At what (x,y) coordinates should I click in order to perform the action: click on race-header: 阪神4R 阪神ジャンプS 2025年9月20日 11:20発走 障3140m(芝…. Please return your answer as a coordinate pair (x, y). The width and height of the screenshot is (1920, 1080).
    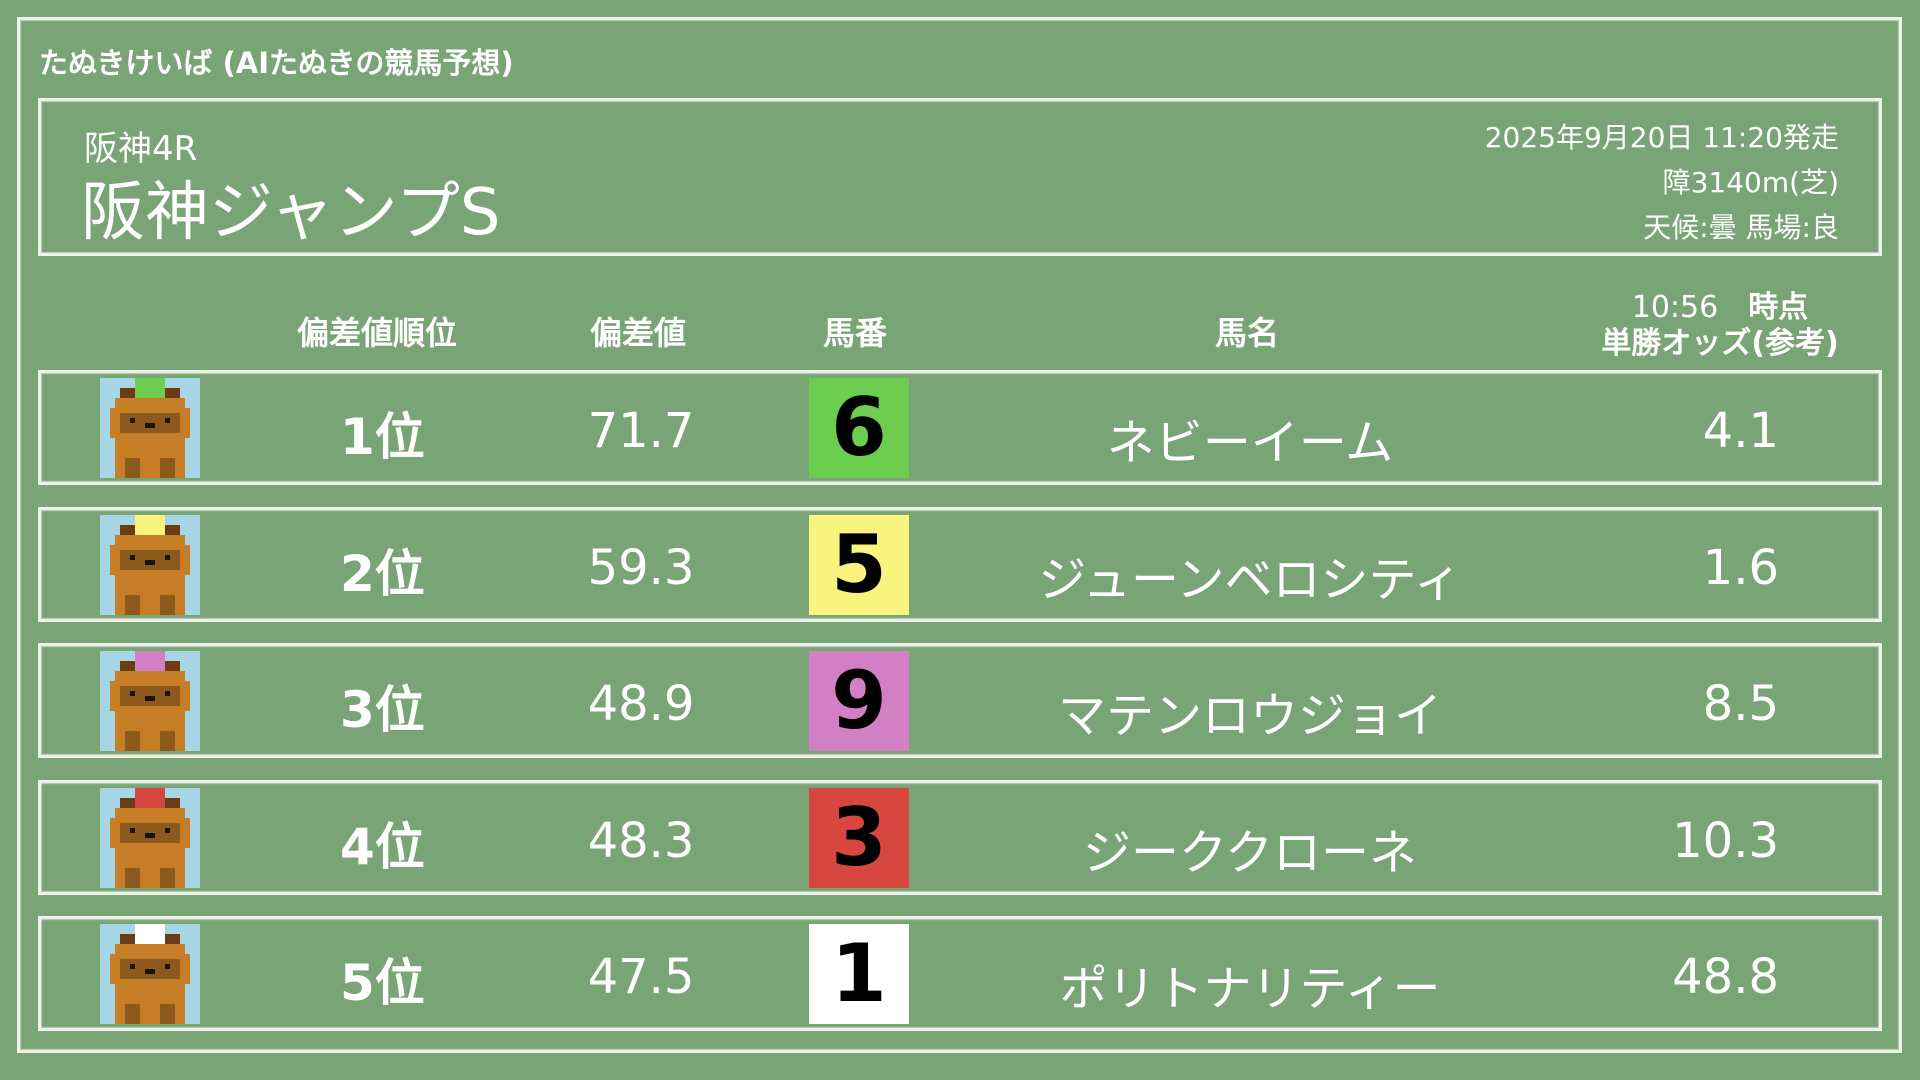
    Looking at the image, I should click on (960, 177).